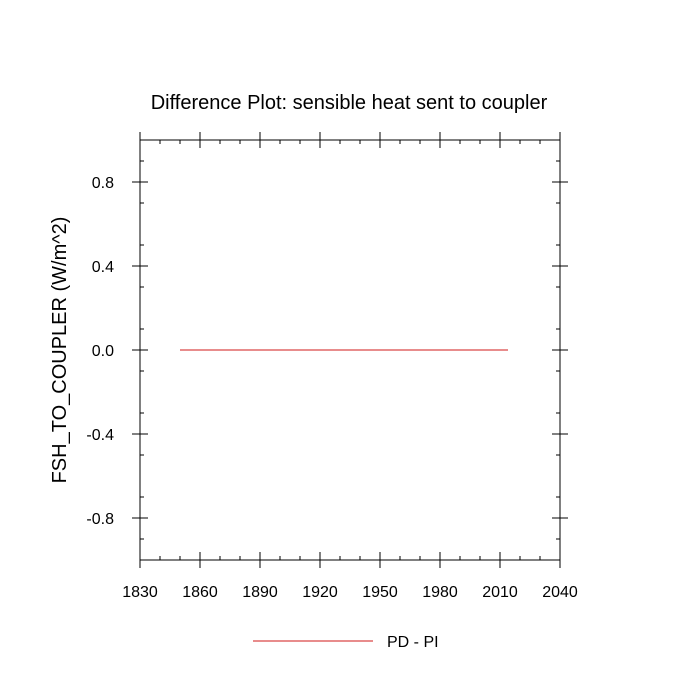 Image resolution: width=700 pixels, height=700 pixels. What do you see at coordinates (200, 592) in the screenshot?
I see `x-tick-label: 1860` at bounding box center [200, 592].